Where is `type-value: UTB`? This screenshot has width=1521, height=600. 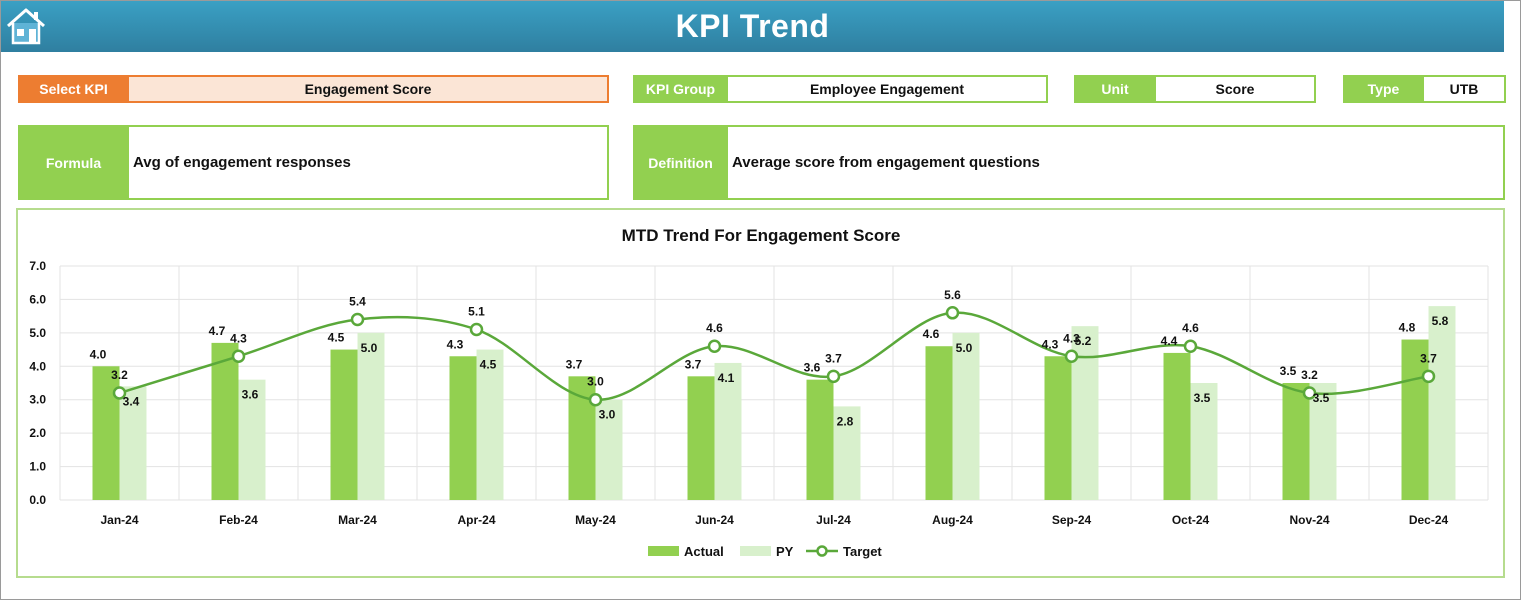 type-value: UTB is located at coordinates (1465, 89).